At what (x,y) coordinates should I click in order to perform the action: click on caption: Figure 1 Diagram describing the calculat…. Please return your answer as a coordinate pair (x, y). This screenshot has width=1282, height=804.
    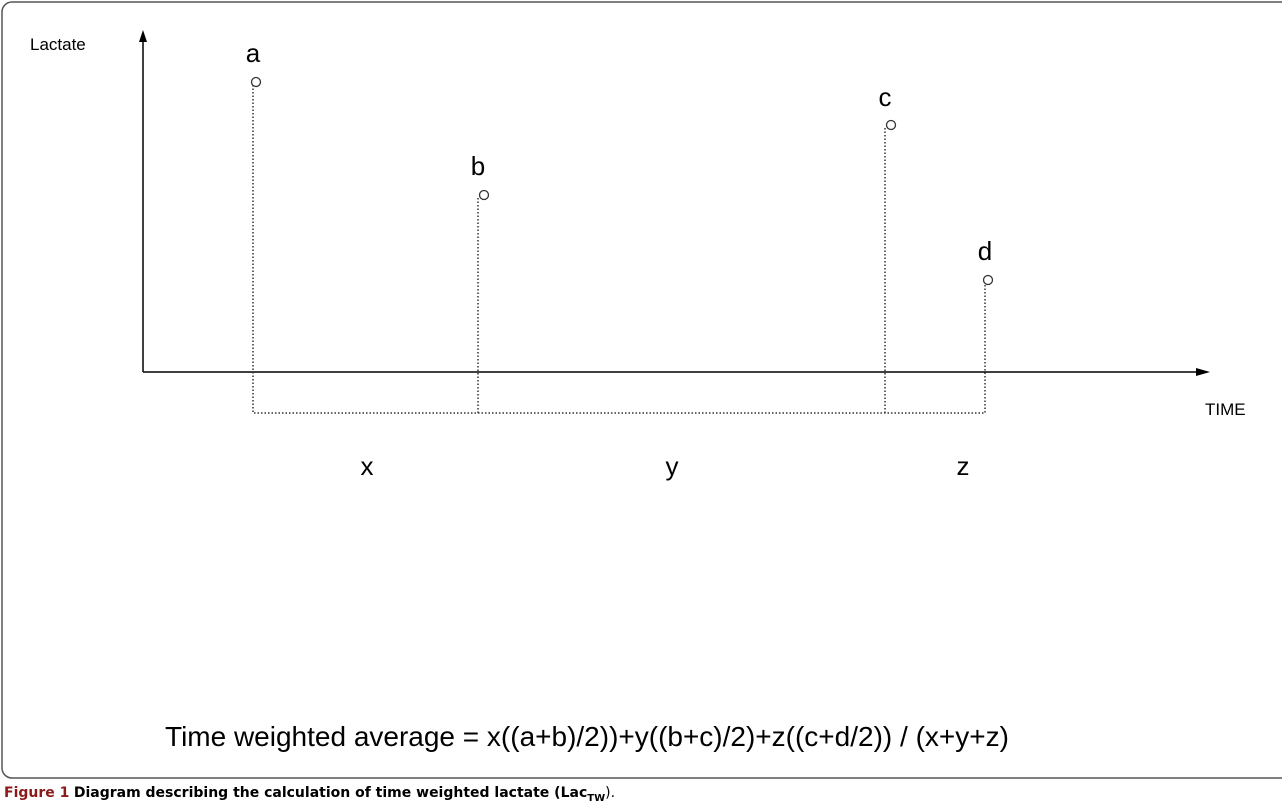
    Looking at the image, I should click on (309, 794).